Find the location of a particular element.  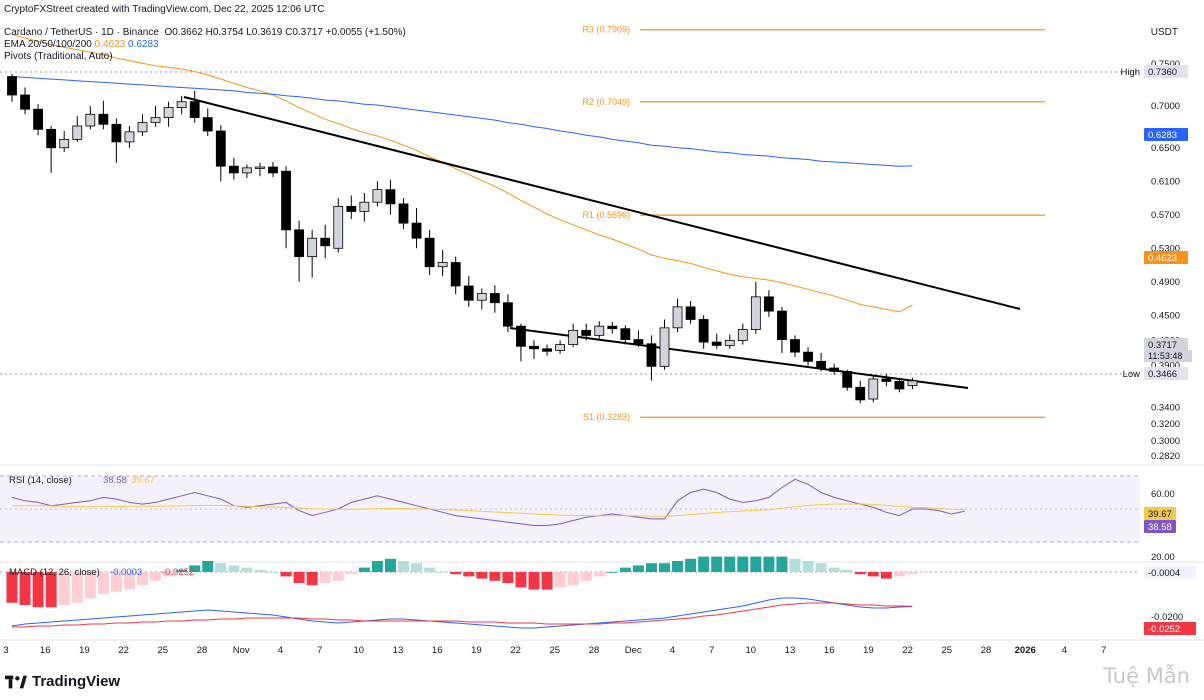

time-tick-label: 16 is located at coordinates (45, 650).